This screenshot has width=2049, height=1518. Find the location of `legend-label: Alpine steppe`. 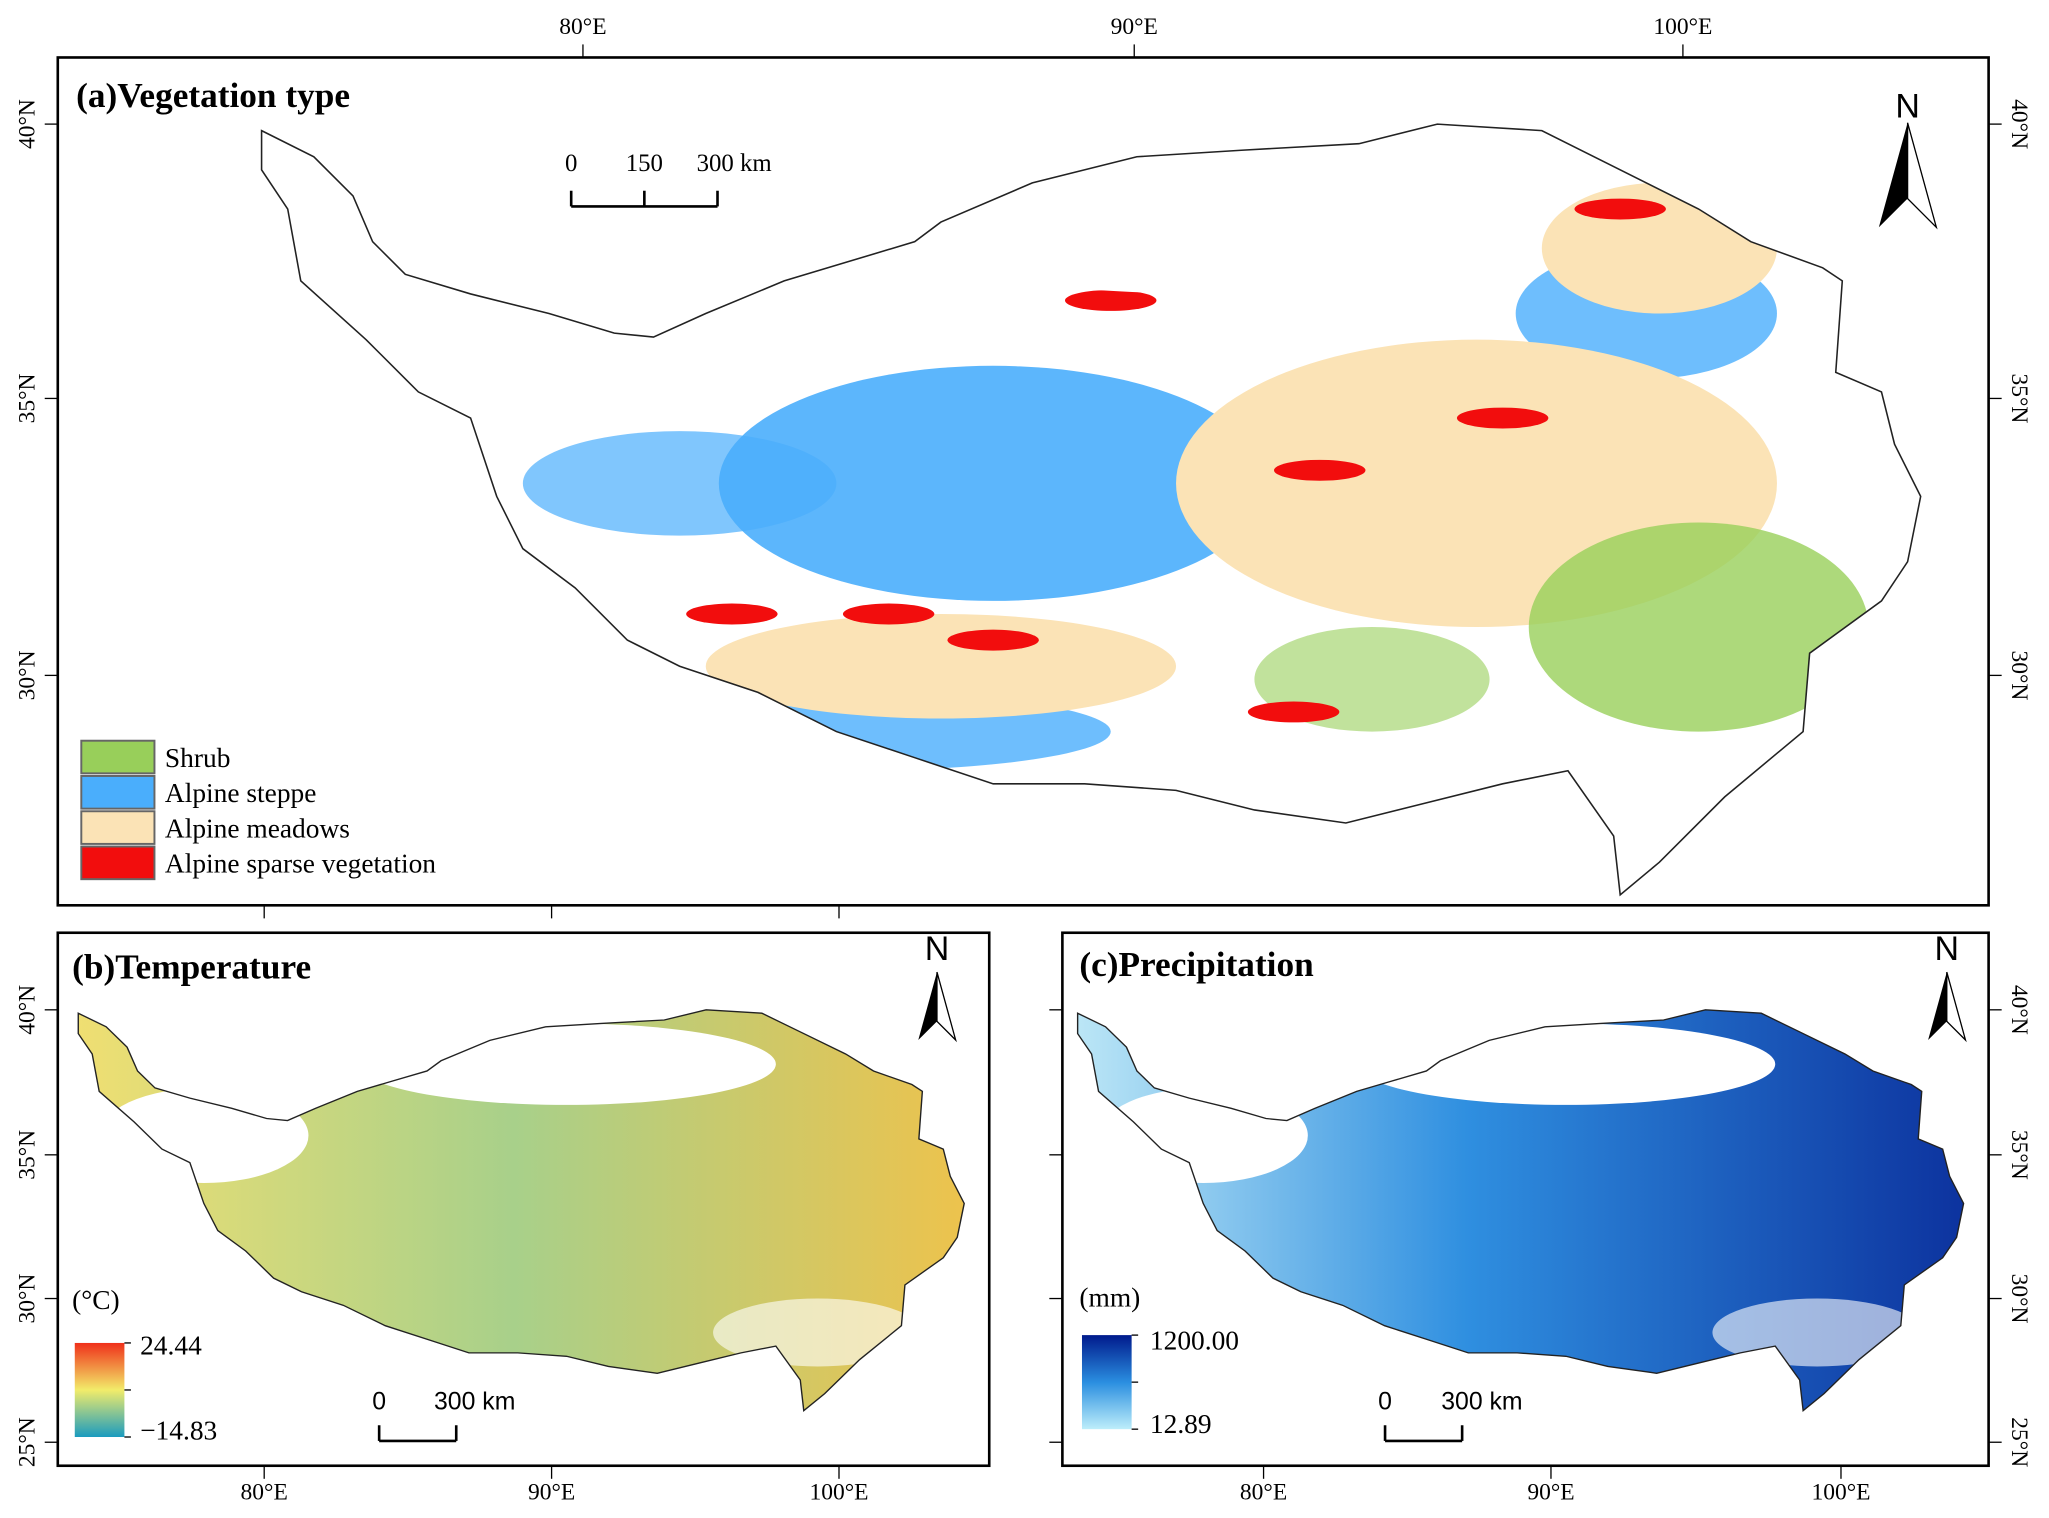

legend-label: Alpine steppe is located at coordinates (241, 793).